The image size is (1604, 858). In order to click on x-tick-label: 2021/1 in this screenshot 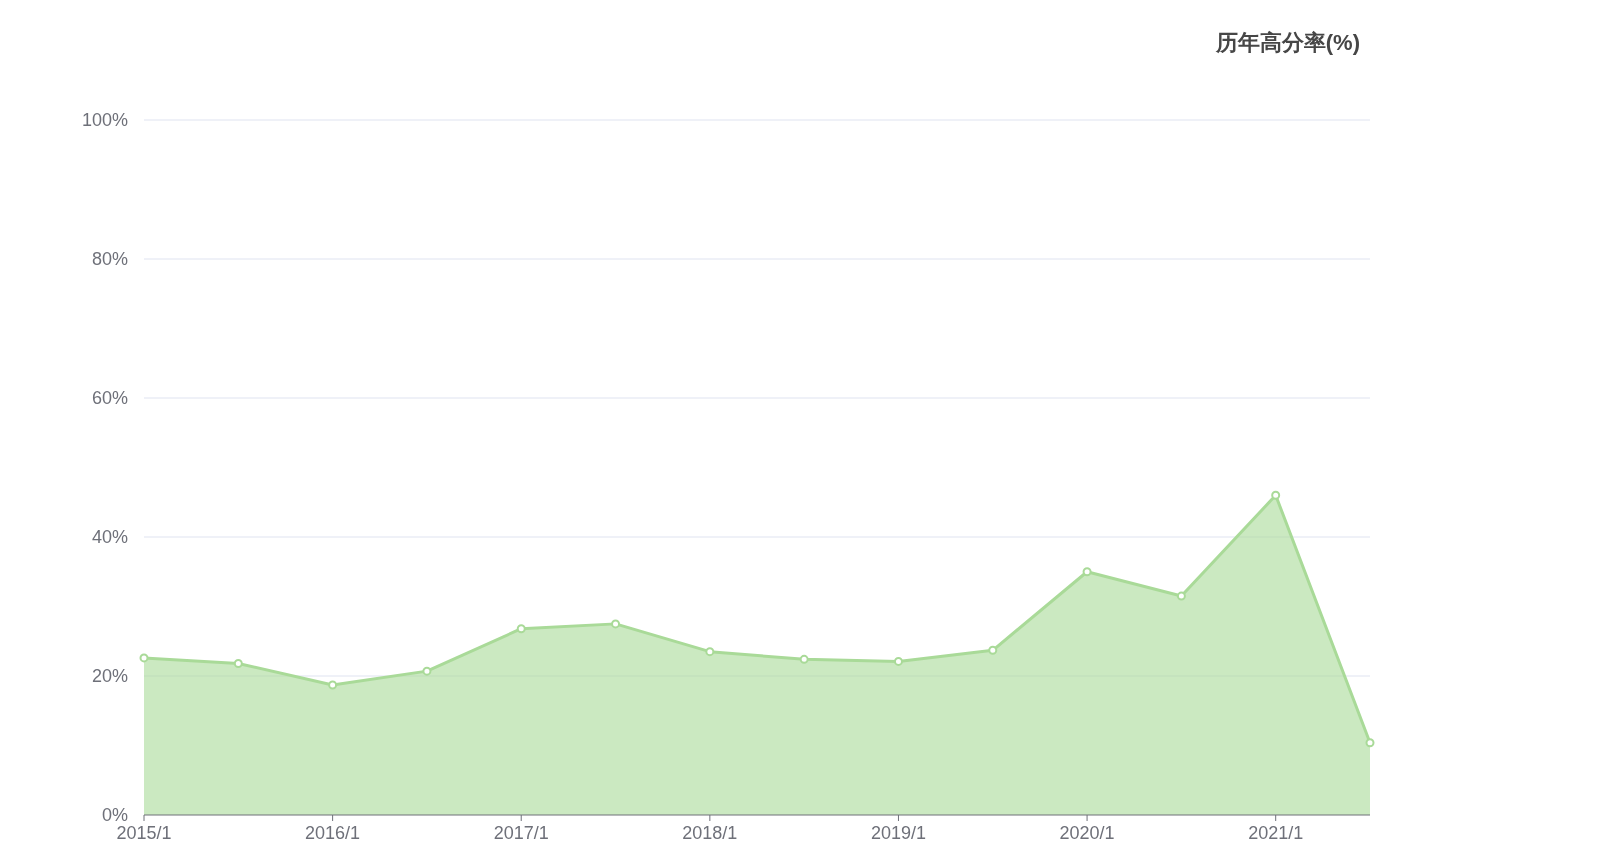, I will do `click(1276, 833)`.